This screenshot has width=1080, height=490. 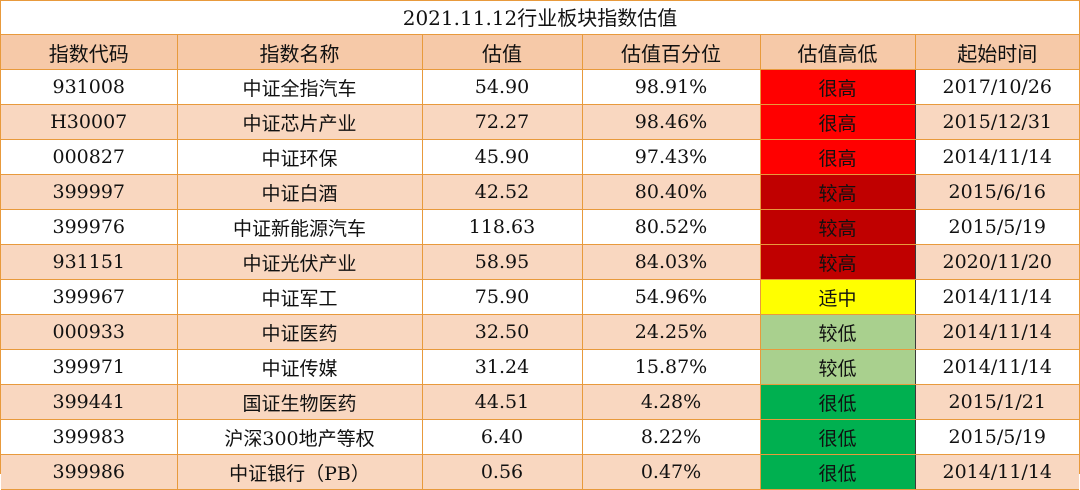 I want to click on start-time-cell: 2020/11/20, so click(x=996, y=262).